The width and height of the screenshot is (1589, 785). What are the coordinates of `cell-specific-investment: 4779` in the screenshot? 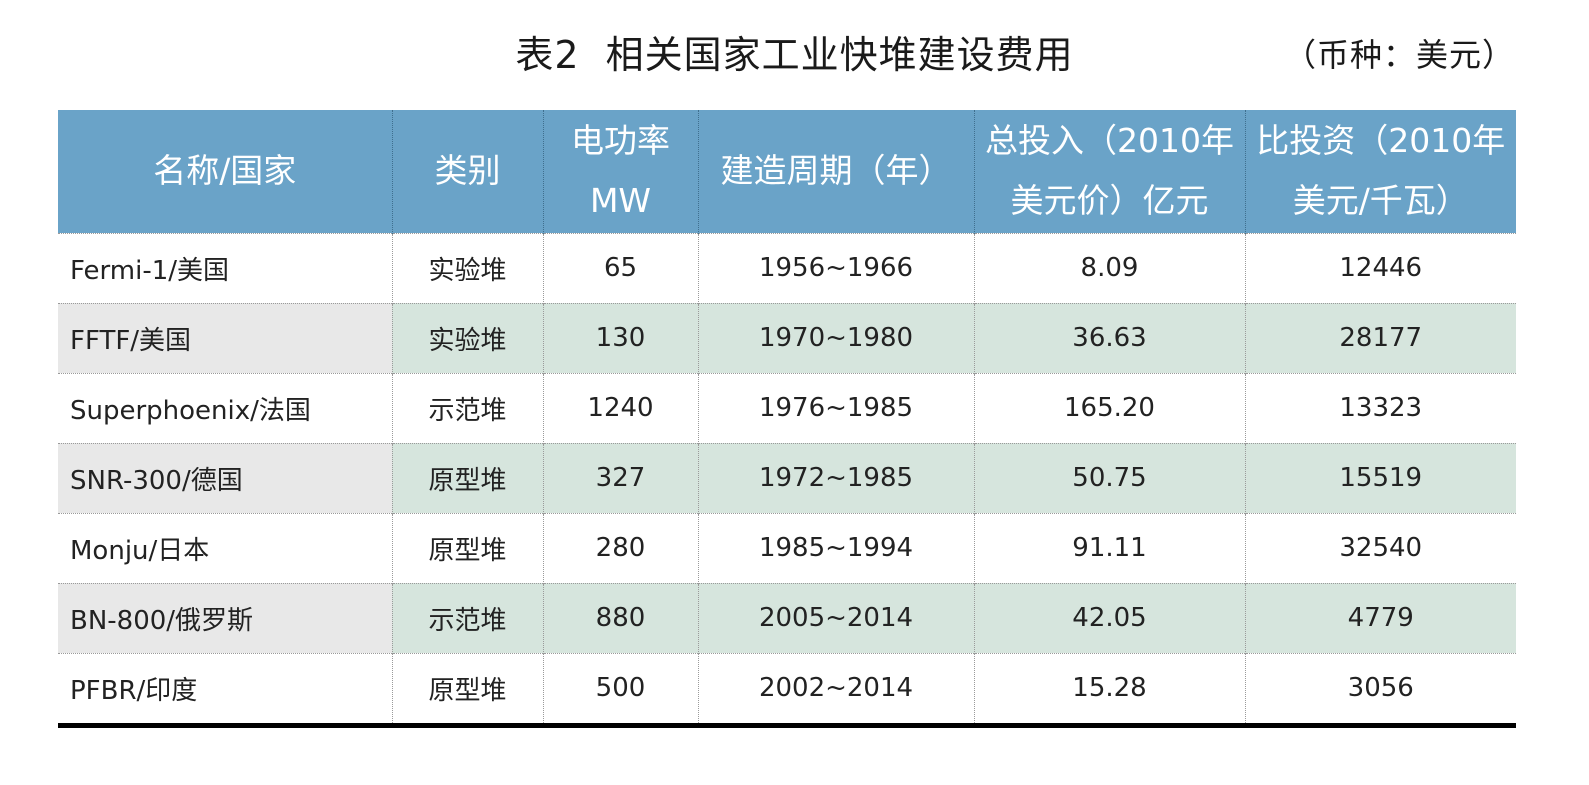 It's located at (1380, 617).